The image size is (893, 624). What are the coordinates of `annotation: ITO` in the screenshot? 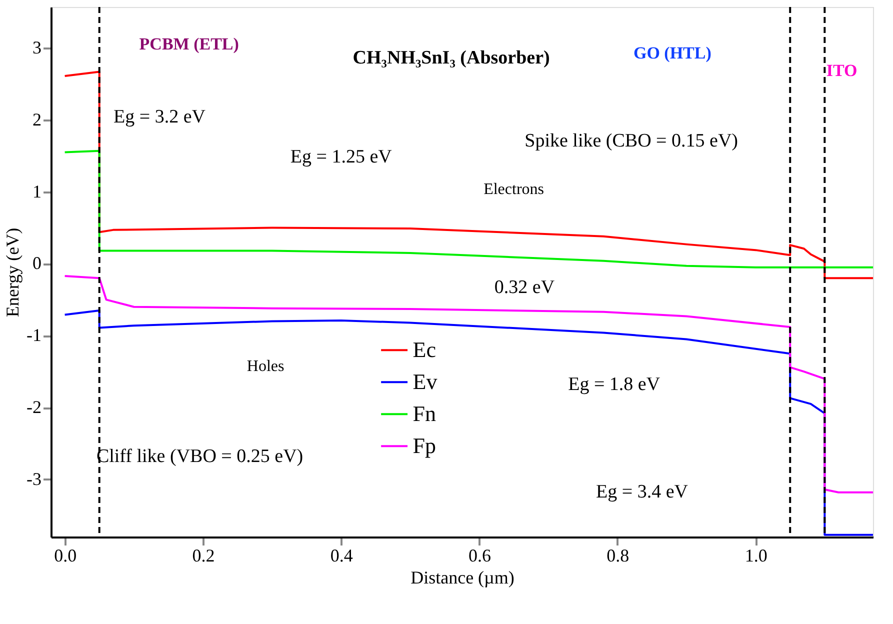 It's located at (842, 70).